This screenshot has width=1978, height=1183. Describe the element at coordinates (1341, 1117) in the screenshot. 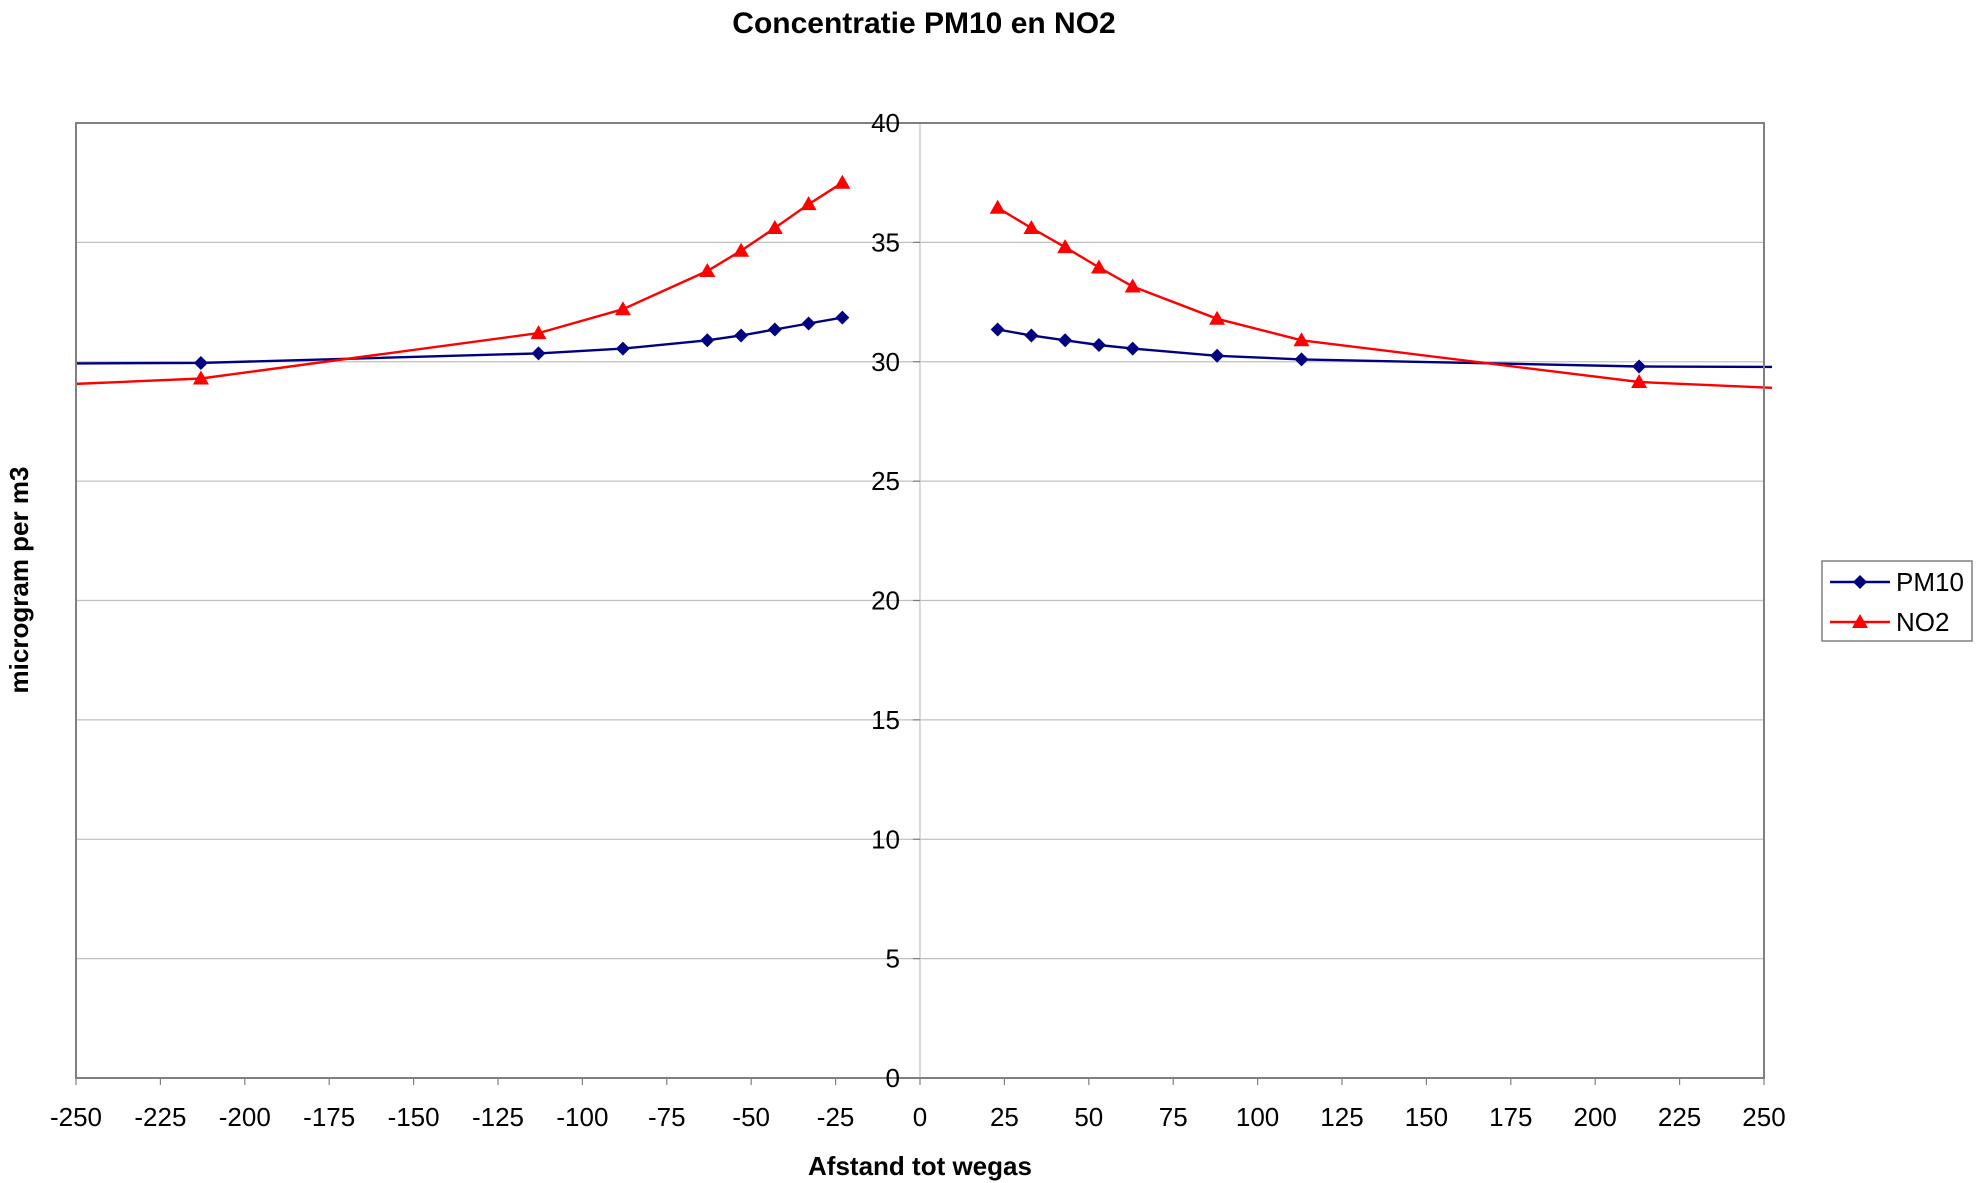

I see `x-tick-label: 125` at that location.